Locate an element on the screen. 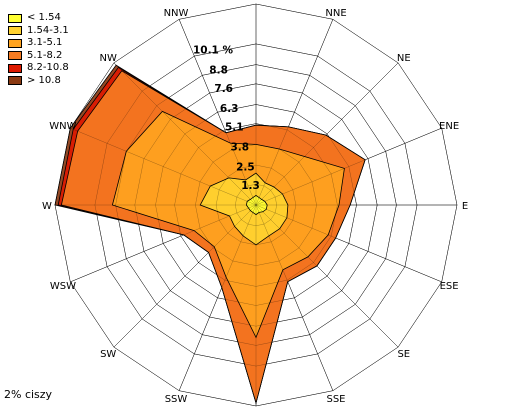 The image size is (513, 409). direction-label: SW is located at coordinates (108, 354).